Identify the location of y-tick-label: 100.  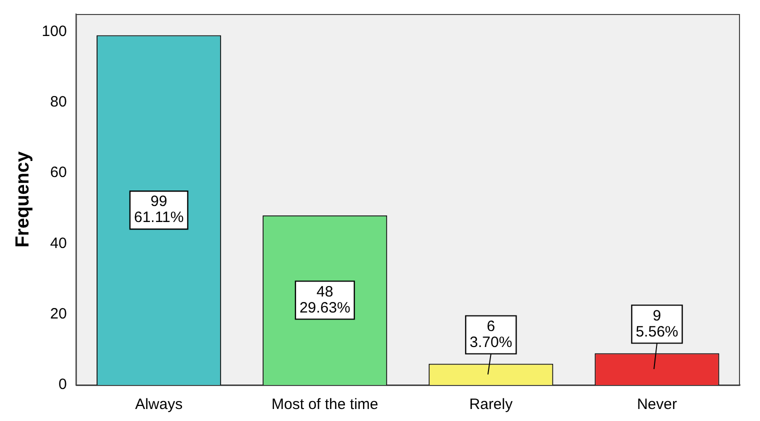
(54, 31).